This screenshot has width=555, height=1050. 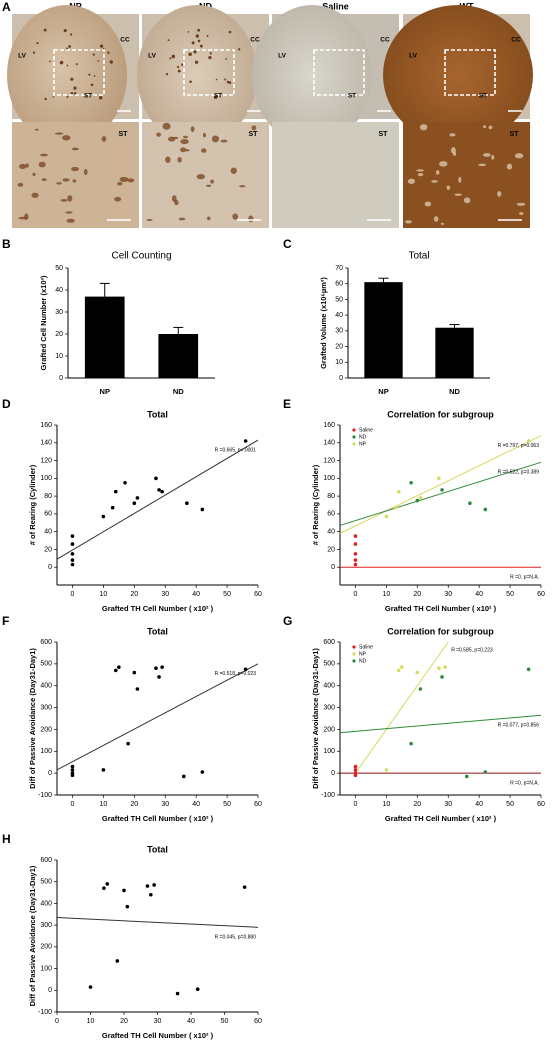 I want to click on region-label: ST, so click(x=352, y=96).